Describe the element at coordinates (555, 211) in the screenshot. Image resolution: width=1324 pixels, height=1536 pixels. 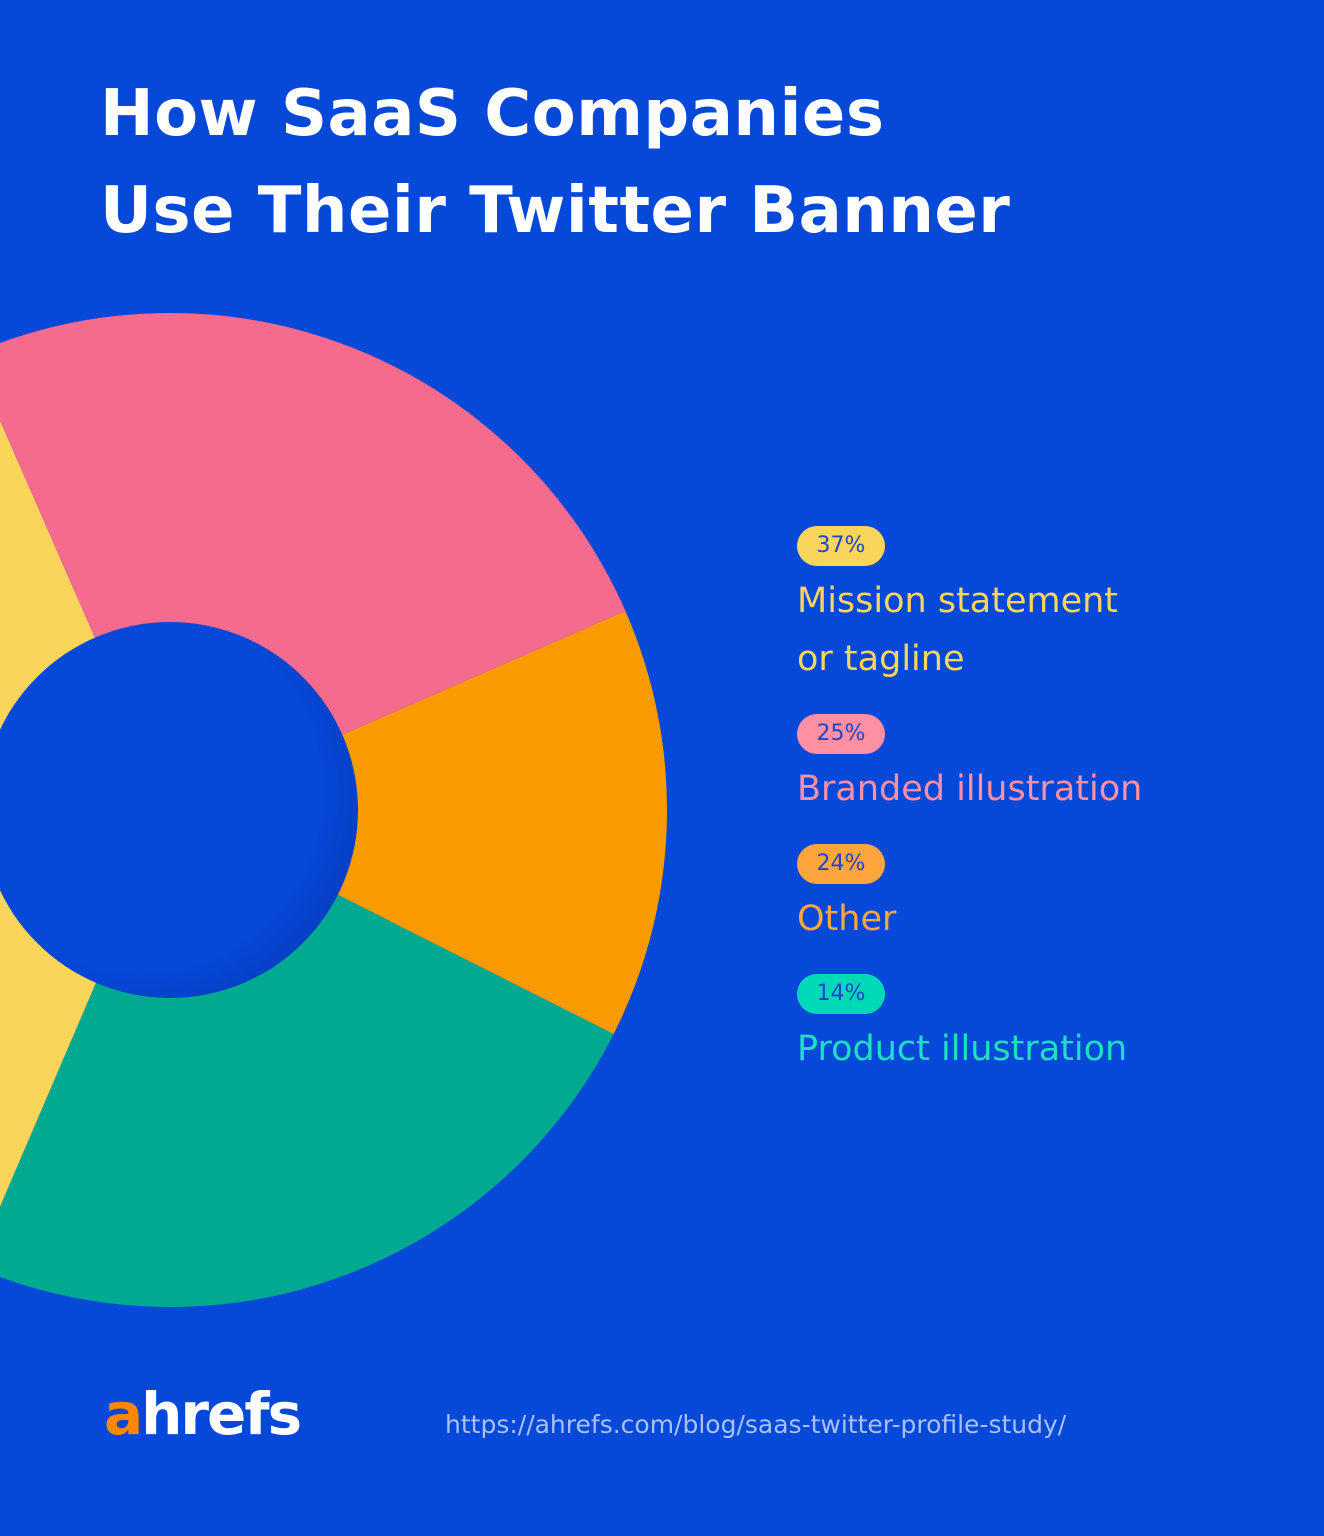
I see `title-line-2: Use Their Twitter Banner` at that location.